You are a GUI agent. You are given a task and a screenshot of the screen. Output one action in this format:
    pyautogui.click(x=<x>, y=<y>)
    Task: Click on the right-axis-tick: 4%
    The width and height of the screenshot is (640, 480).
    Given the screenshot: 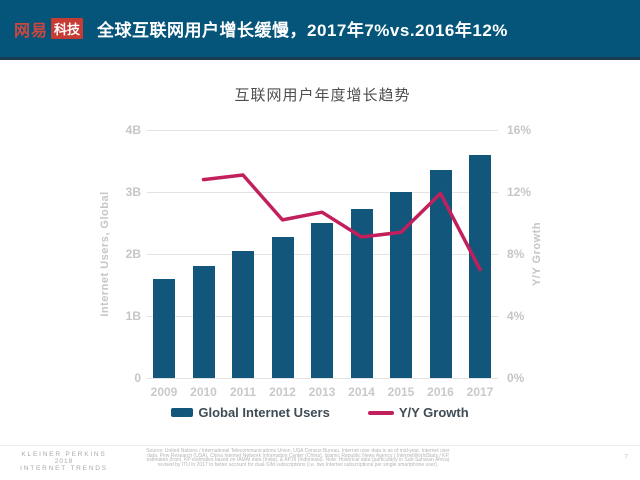 What is the action you would take?
    pyautogui.click(x=516, y=316)
    